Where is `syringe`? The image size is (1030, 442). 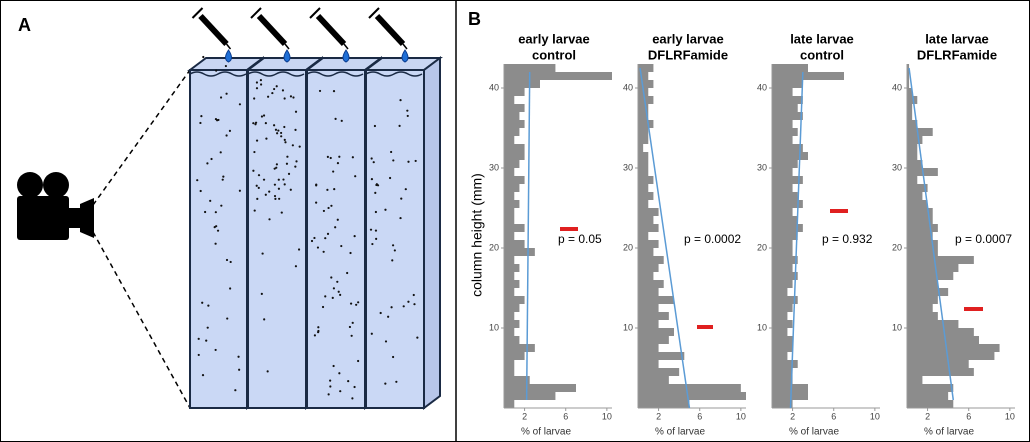 syringe is located at coordinates (272, 30).